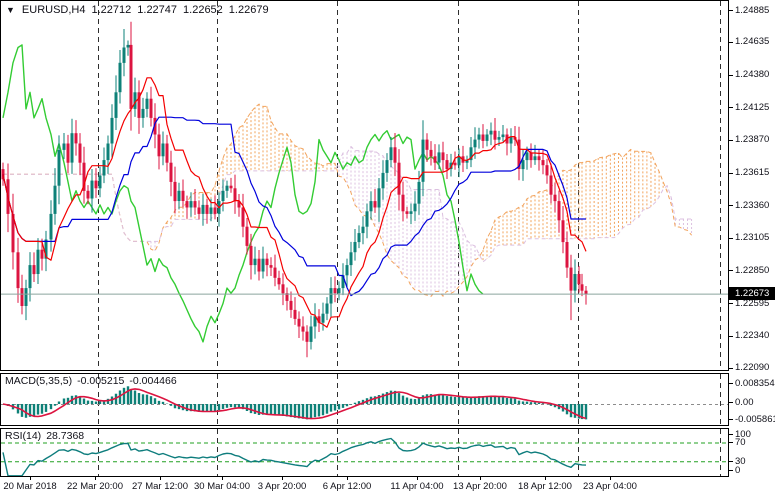 Image resolution: width=775 pixels, height=498 pixels. What do you see at coordinates (30, 486) in the screenshot?
I see `time-axis-label: 20 Mar 2018` at bounding box center [30, 486].